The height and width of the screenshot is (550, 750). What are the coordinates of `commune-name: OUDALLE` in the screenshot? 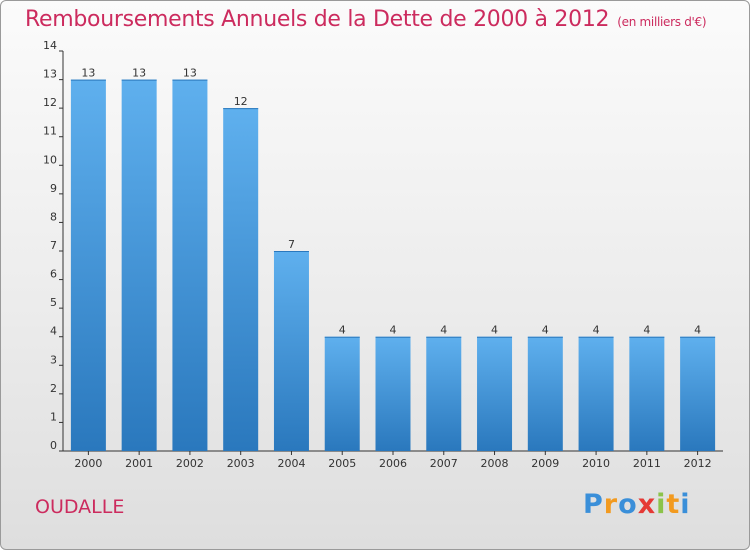 It's located at (80, 507).